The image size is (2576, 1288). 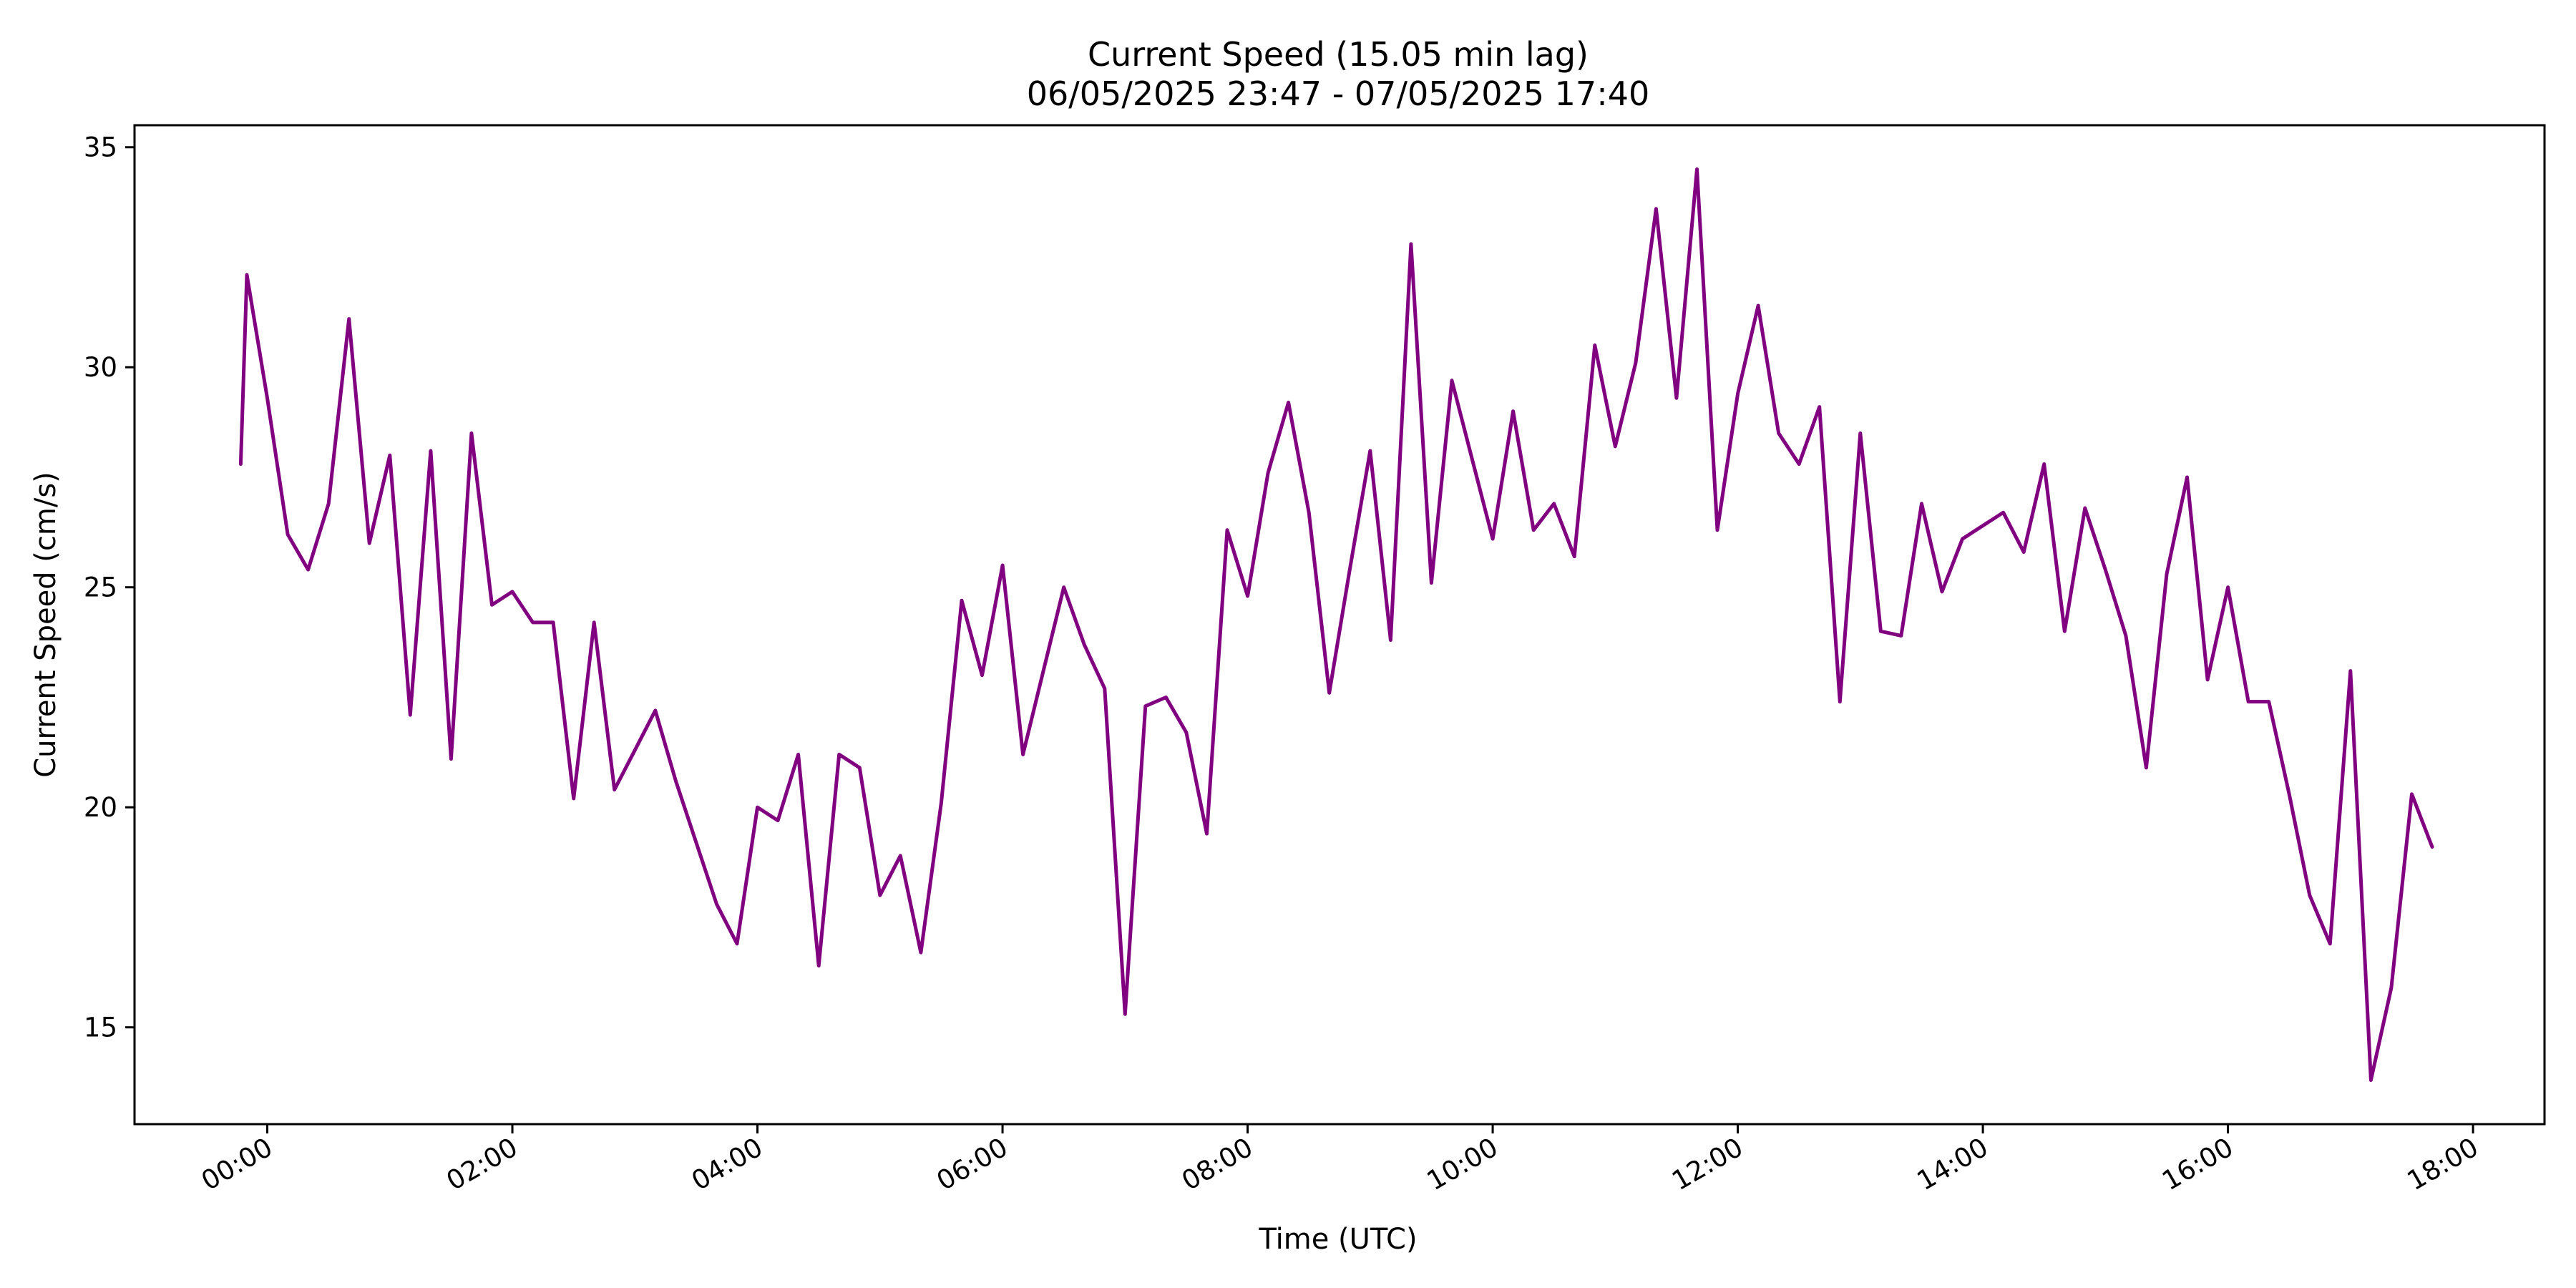 What do you see at coordinates (100, 807) in the screenshot?
I see `y-tick-label: 20` at bounding box center [100, 807].